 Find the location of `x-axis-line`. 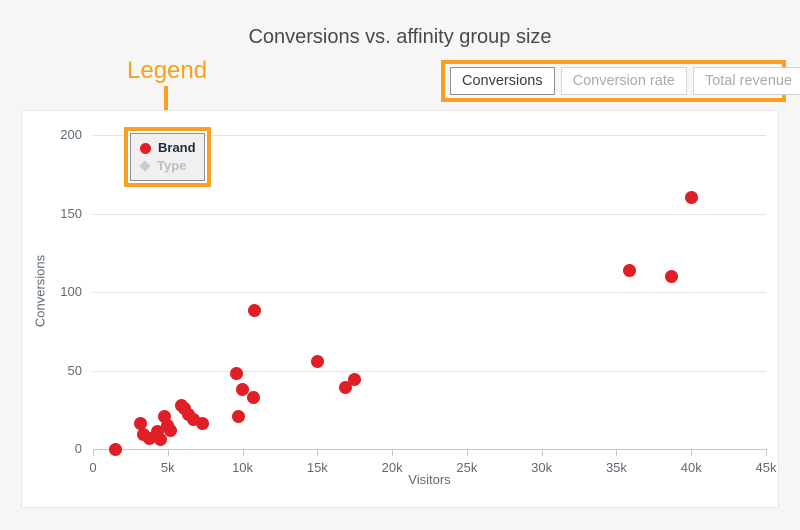

x-axis-line is located at coordinates (429, 449).